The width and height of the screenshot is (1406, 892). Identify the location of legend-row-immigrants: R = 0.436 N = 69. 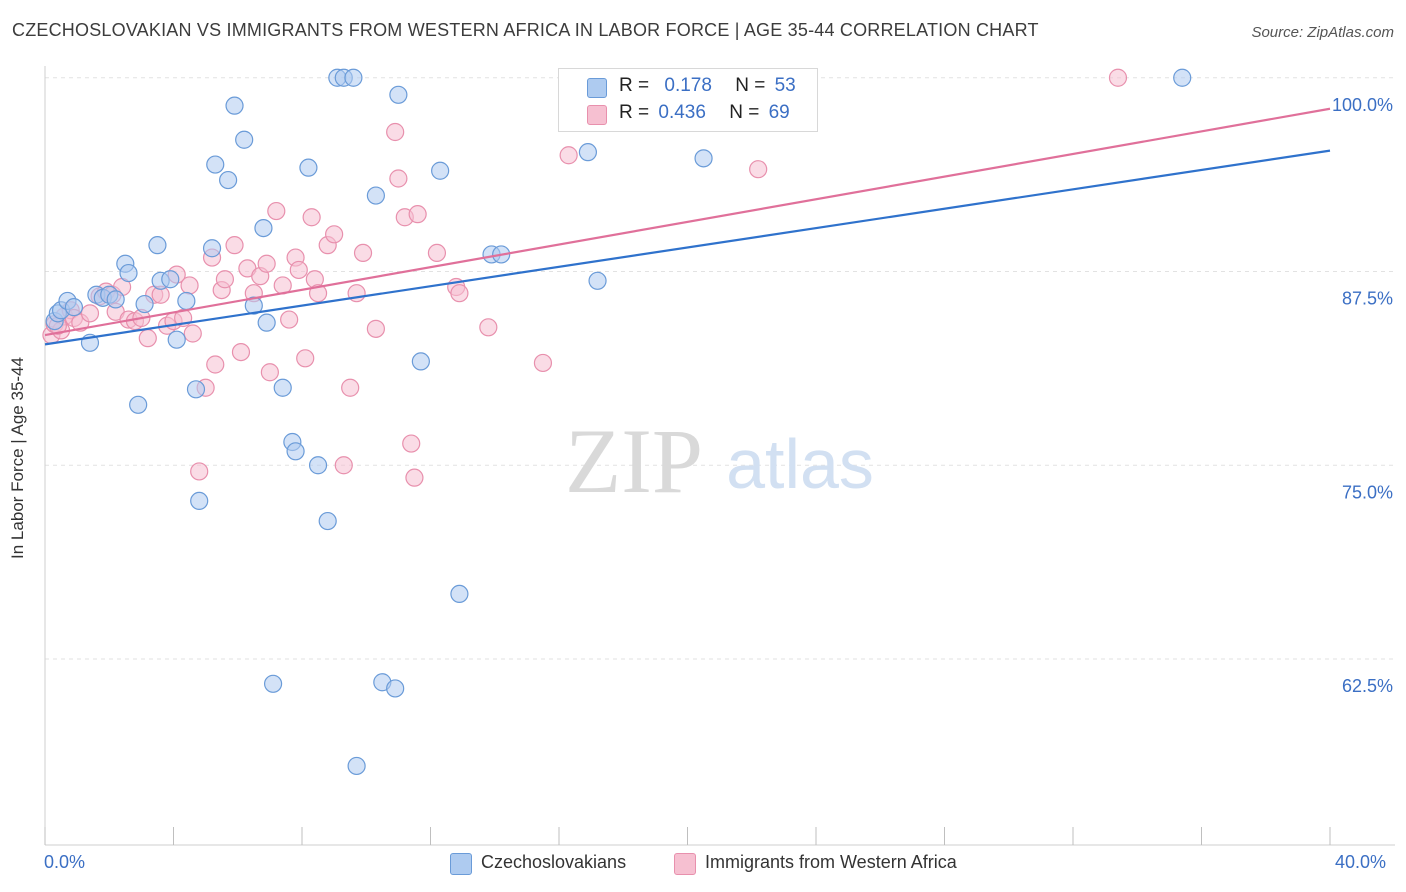
(704, 113).